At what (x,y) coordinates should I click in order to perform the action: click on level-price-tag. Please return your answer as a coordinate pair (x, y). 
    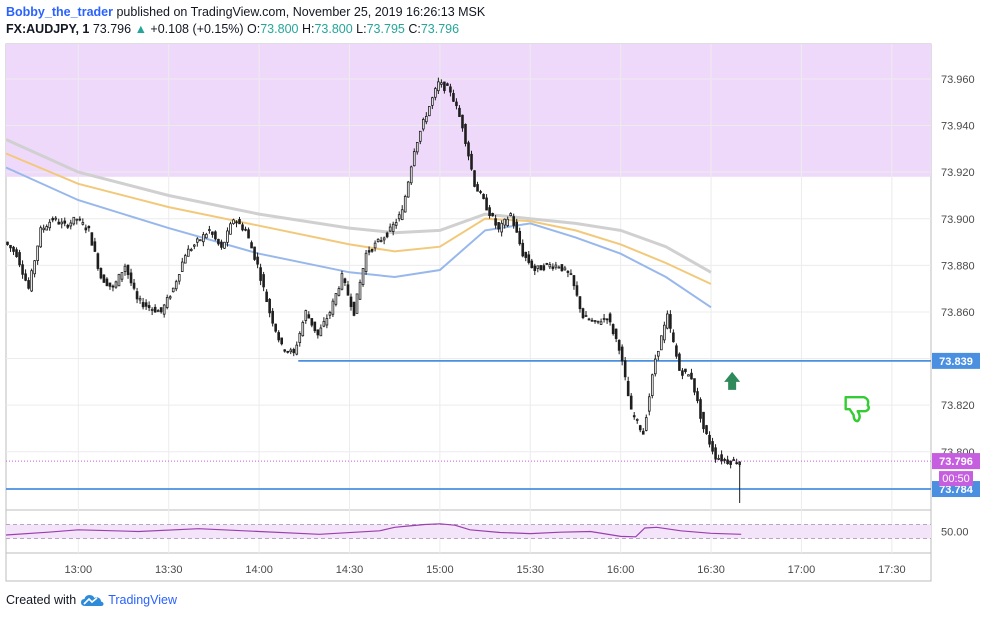
    Looking at the image, I should click on (956, 360).